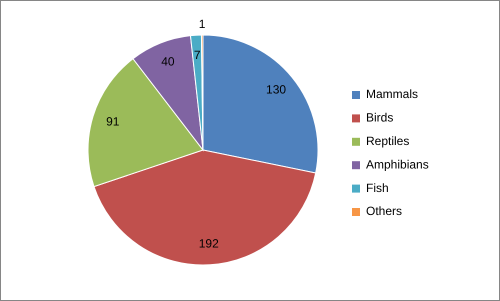  I want to click on legend-label: Mammals, so click(392, 94).